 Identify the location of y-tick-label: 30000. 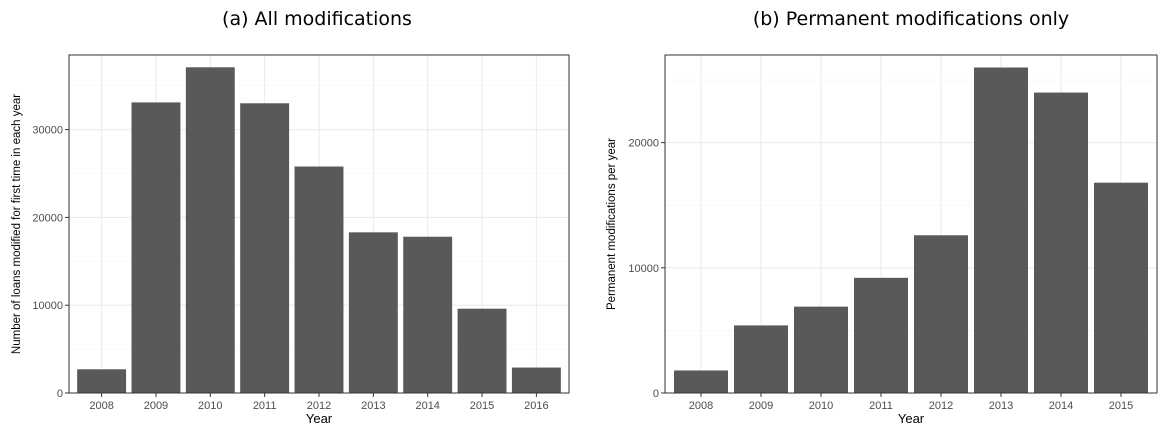
(47, 131).